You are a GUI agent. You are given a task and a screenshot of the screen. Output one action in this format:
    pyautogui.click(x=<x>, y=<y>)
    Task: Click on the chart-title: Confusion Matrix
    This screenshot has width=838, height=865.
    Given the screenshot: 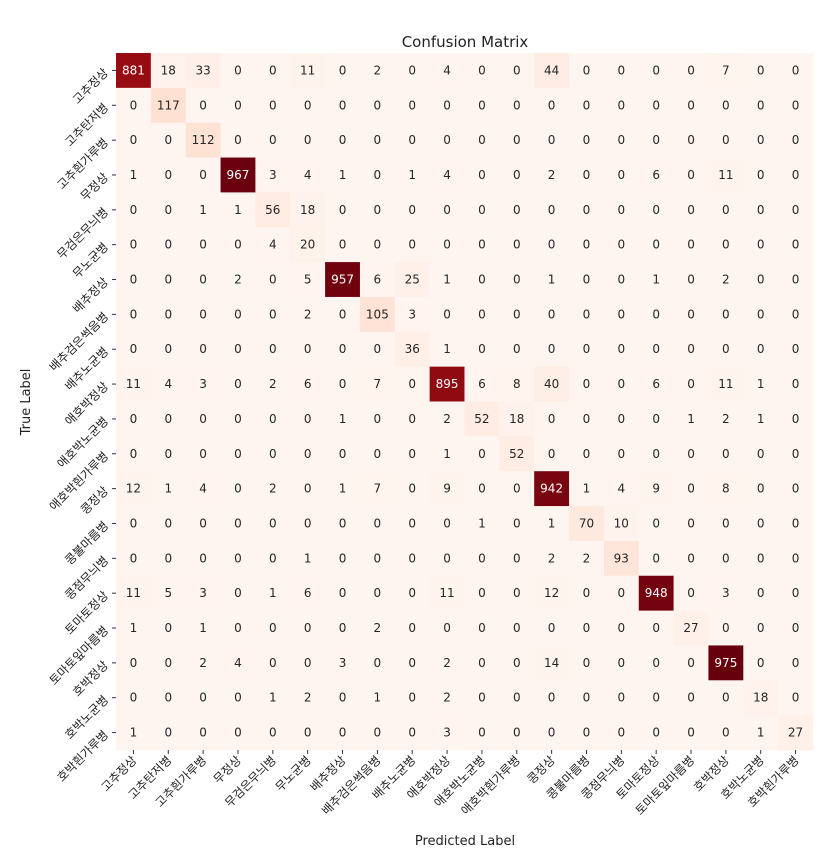 What is the action you would take?
    pyautogui.click(x=465, y=42)
    